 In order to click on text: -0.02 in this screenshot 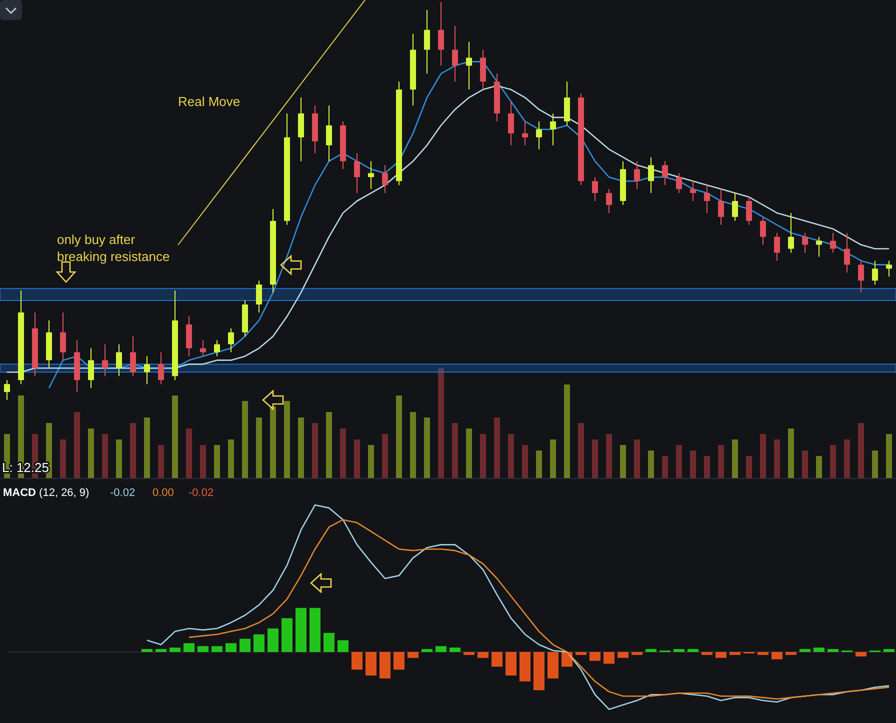, I will do `click(123, 493)`.